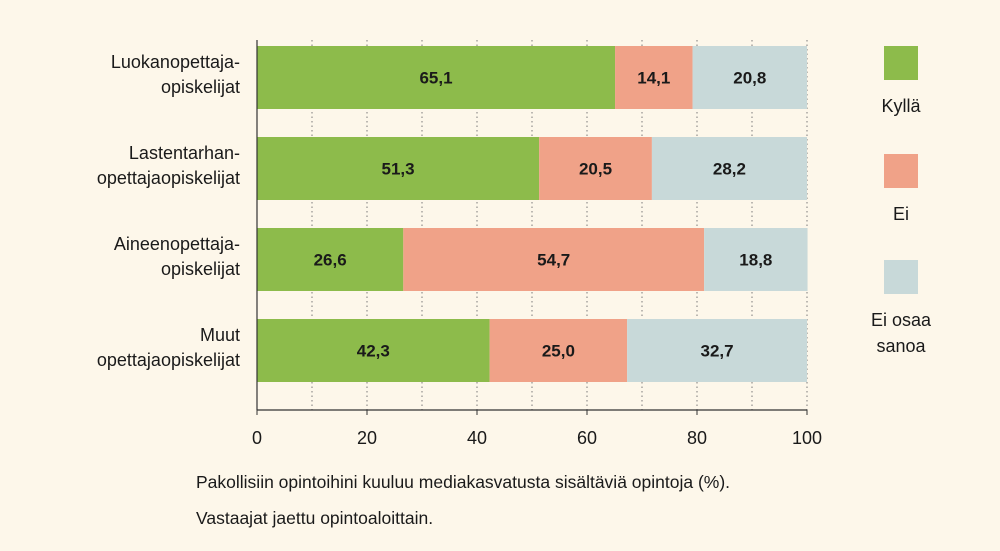  What do you see at coordinates (315, 518) in the screenshot?
I see `chart-caption-line-2: Vastaajat jaettu opintoaloittain.` at bounding box center [315, 518].